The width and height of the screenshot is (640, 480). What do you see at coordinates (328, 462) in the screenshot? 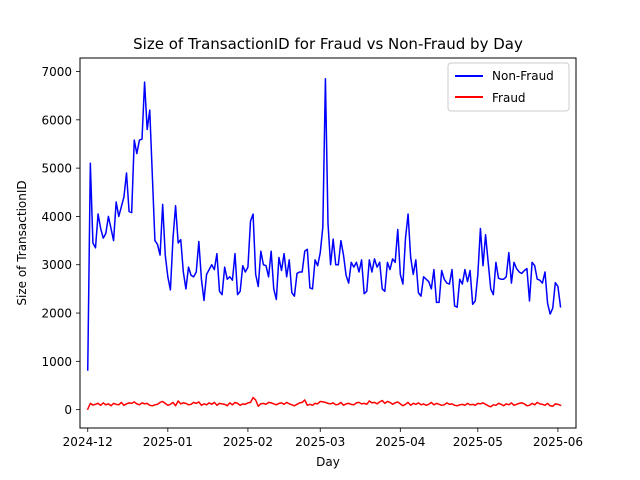
I see `x-axis-label: Day` at bounding box center [328, 462].